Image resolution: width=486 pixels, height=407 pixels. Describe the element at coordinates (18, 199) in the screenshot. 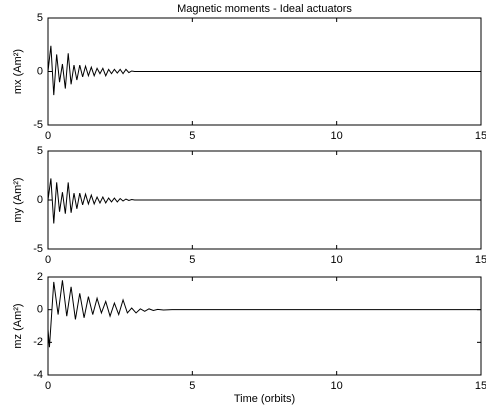

I see `y-axis-label: my (Am²)` at that location.